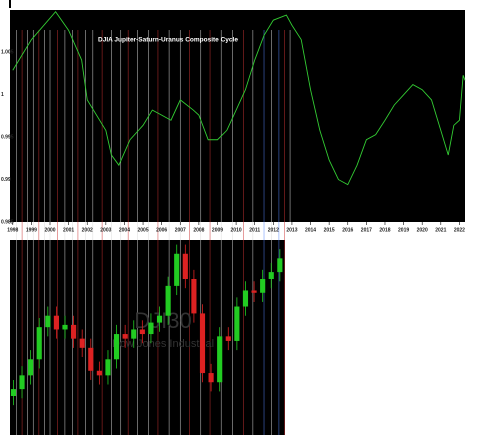 This screenshot has width=480, height=435. Describe the element at coordinates (7, 53) in the screenshot. I see `y-tick-label: 1.005` at that location.